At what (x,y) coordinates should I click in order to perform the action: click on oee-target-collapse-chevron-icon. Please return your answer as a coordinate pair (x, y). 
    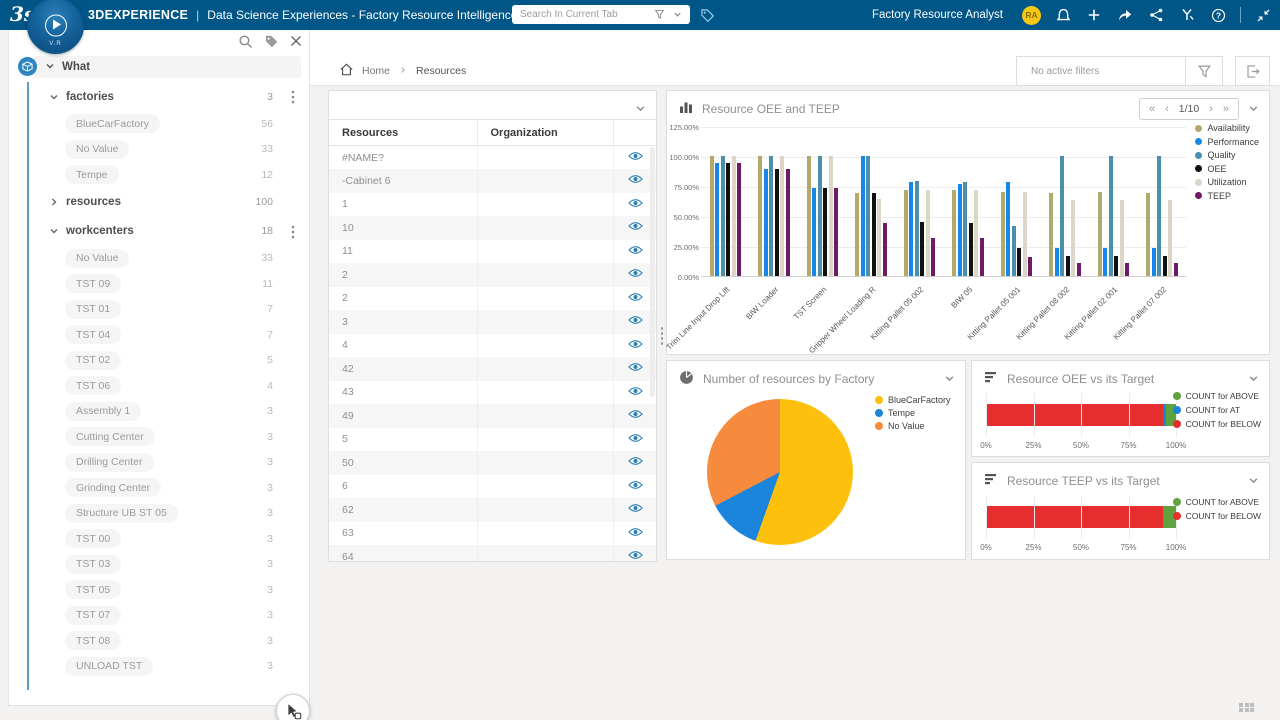
    Looking at the image, I should click on (1253, 380).